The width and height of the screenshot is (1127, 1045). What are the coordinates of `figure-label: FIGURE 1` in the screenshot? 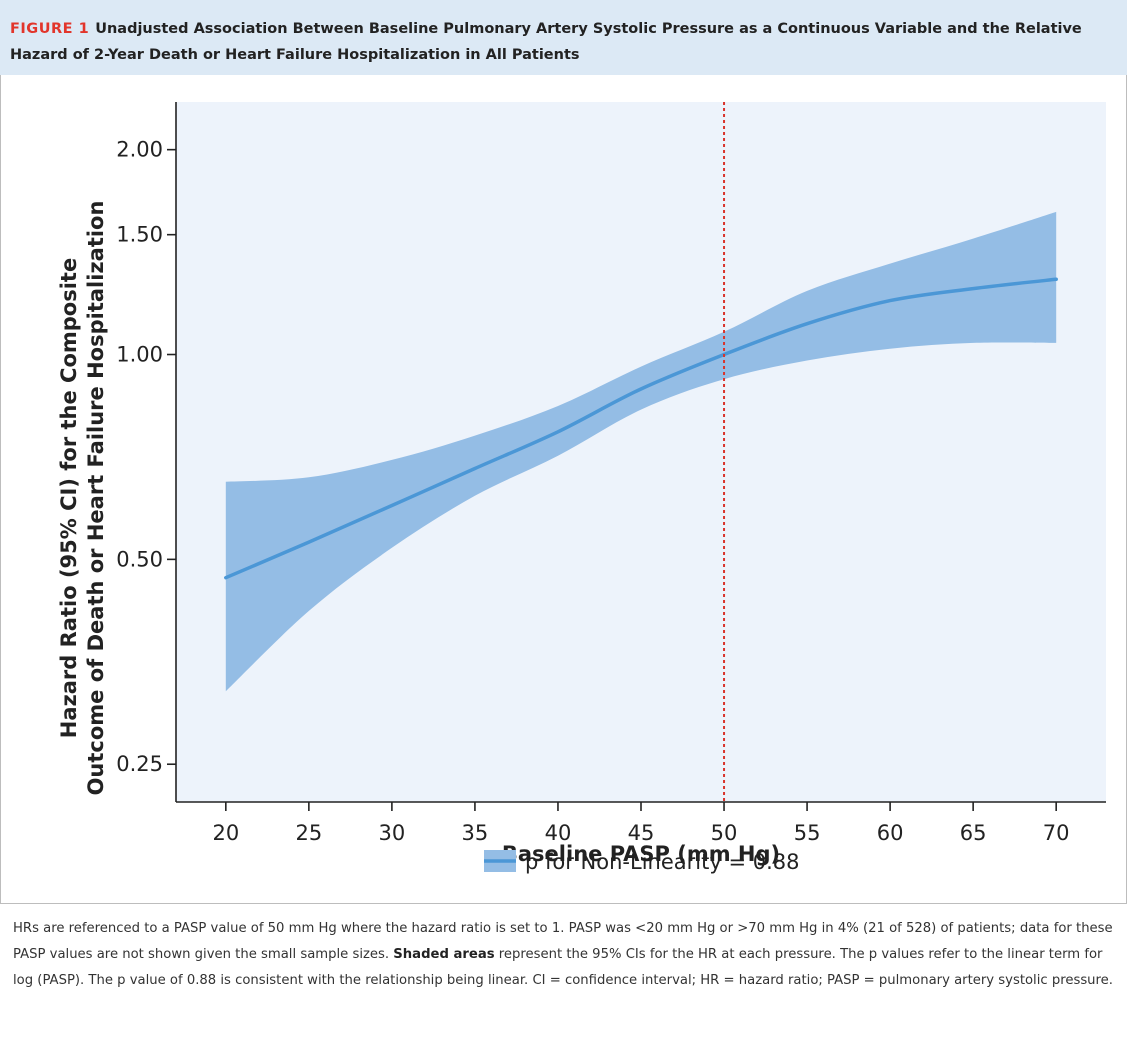 It's located at (50, 29).